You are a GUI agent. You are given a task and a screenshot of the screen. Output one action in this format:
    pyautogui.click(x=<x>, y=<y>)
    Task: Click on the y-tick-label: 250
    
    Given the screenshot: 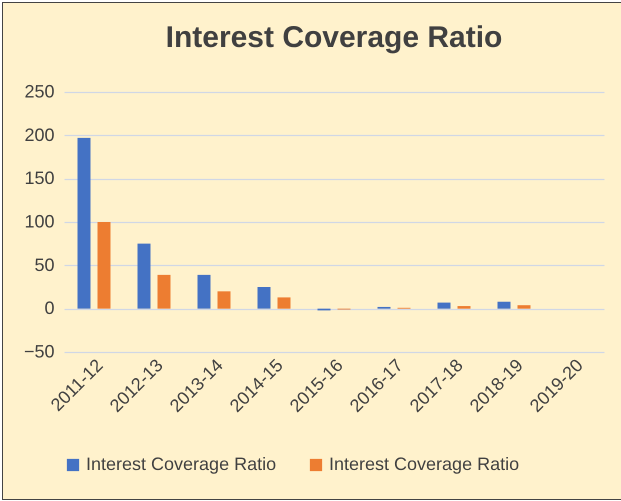 What is the action you would take?
    pyautogui.click(x=39, y=92)
    